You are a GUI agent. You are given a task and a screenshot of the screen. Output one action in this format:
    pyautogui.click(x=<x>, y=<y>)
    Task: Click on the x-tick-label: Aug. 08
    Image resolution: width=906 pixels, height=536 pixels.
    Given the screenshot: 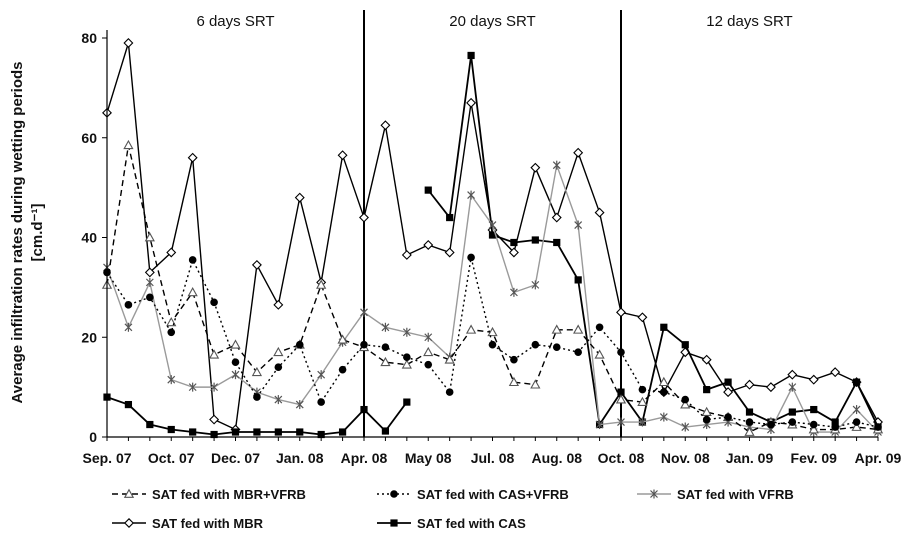 What is the action you would take?
    pyautogui.click(x=556, y=458)
    